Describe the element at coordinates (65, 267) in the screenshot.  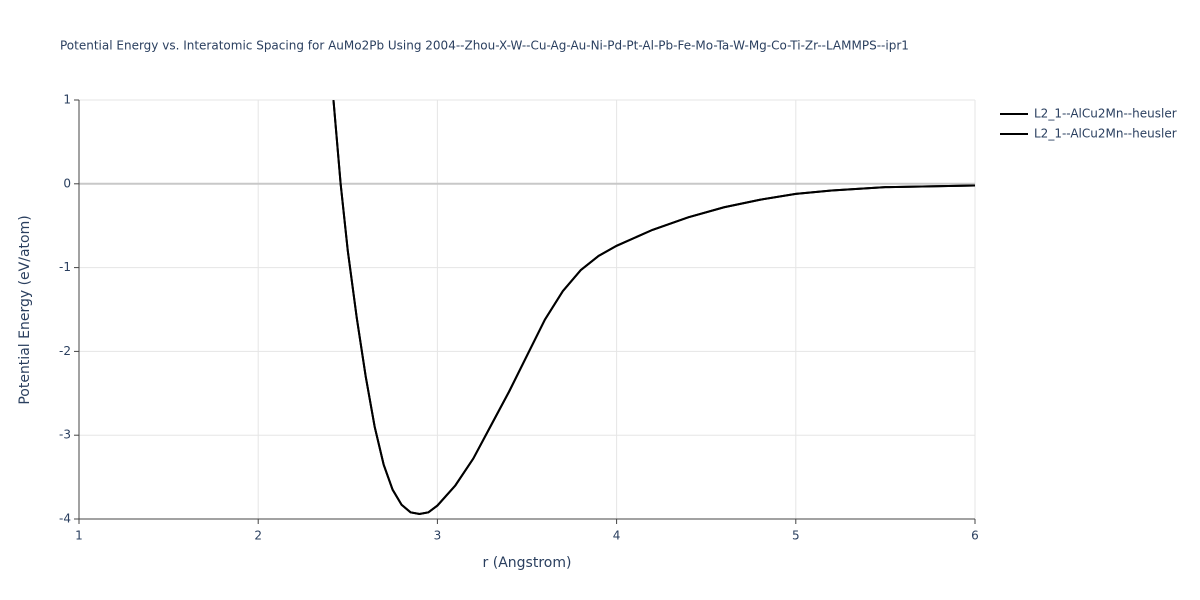
I see `y-tick-label: -1` at that location.